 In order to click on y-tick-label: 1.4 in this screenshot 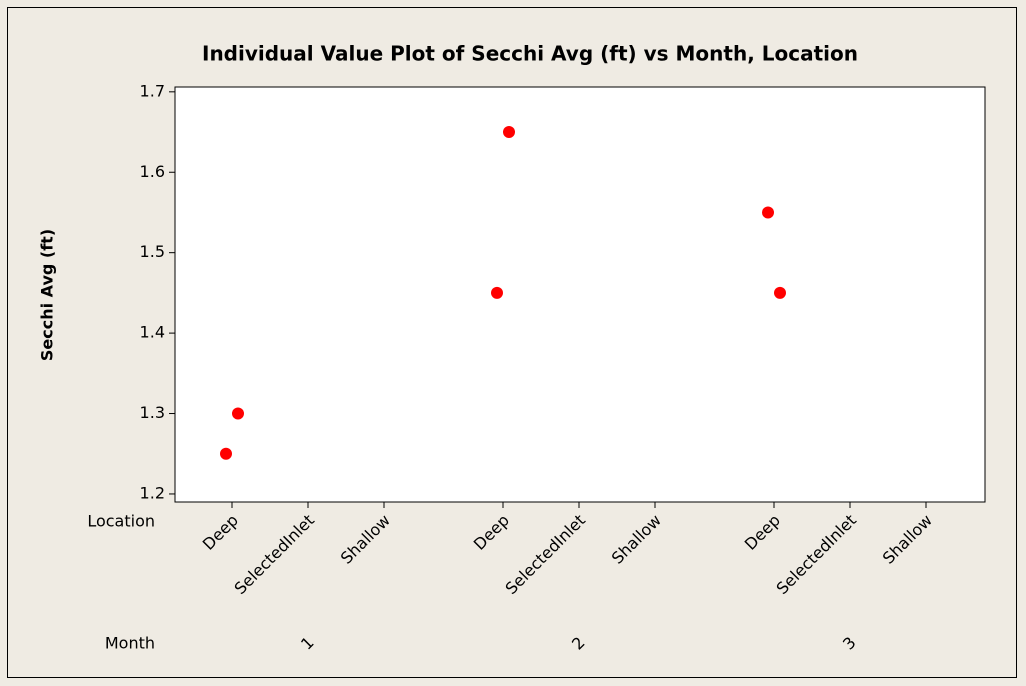, I will do `click(152, 332)`.